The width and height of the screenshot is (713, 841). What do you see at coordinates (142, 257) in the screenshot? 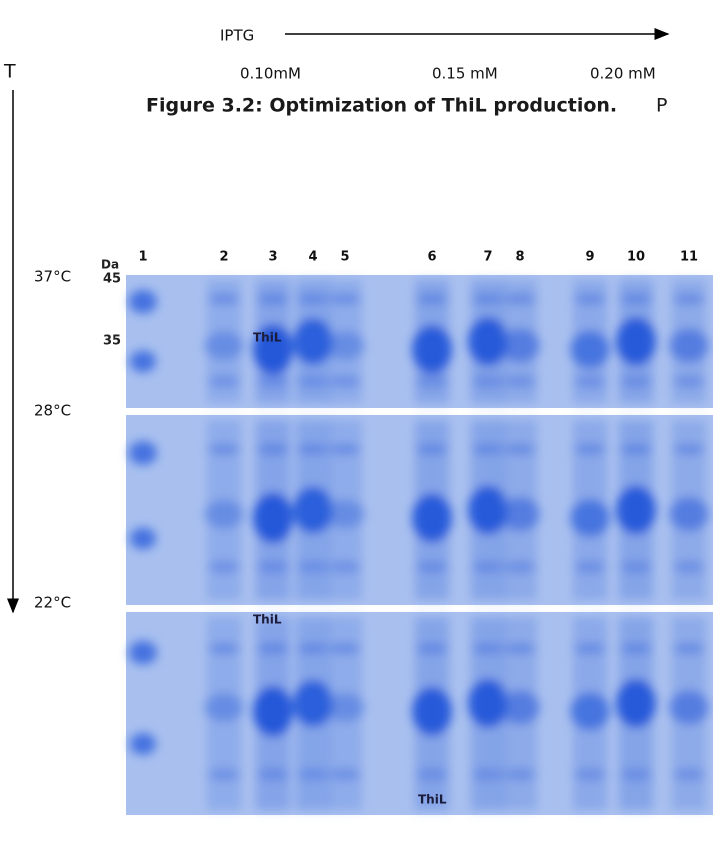
I see `lane-number: 1` at bounding box center [142, 257].